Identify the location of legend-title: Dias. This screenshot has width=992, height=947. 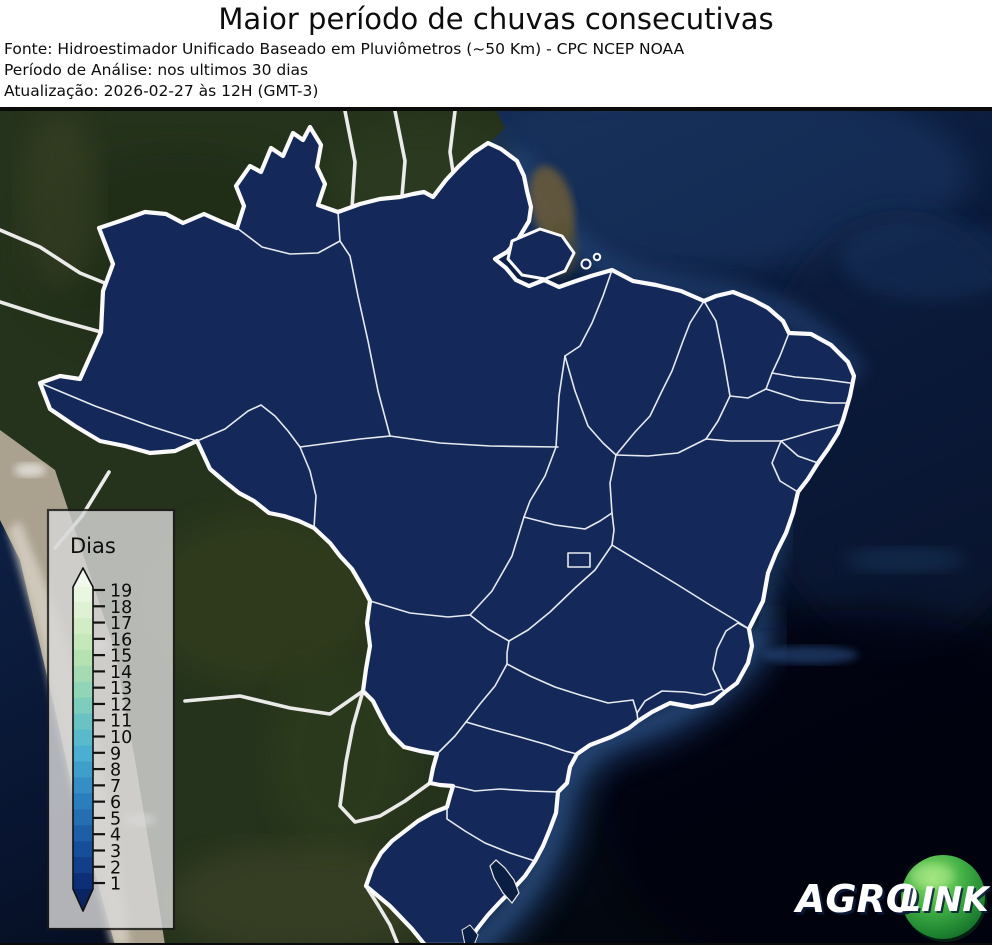
(93, 546).